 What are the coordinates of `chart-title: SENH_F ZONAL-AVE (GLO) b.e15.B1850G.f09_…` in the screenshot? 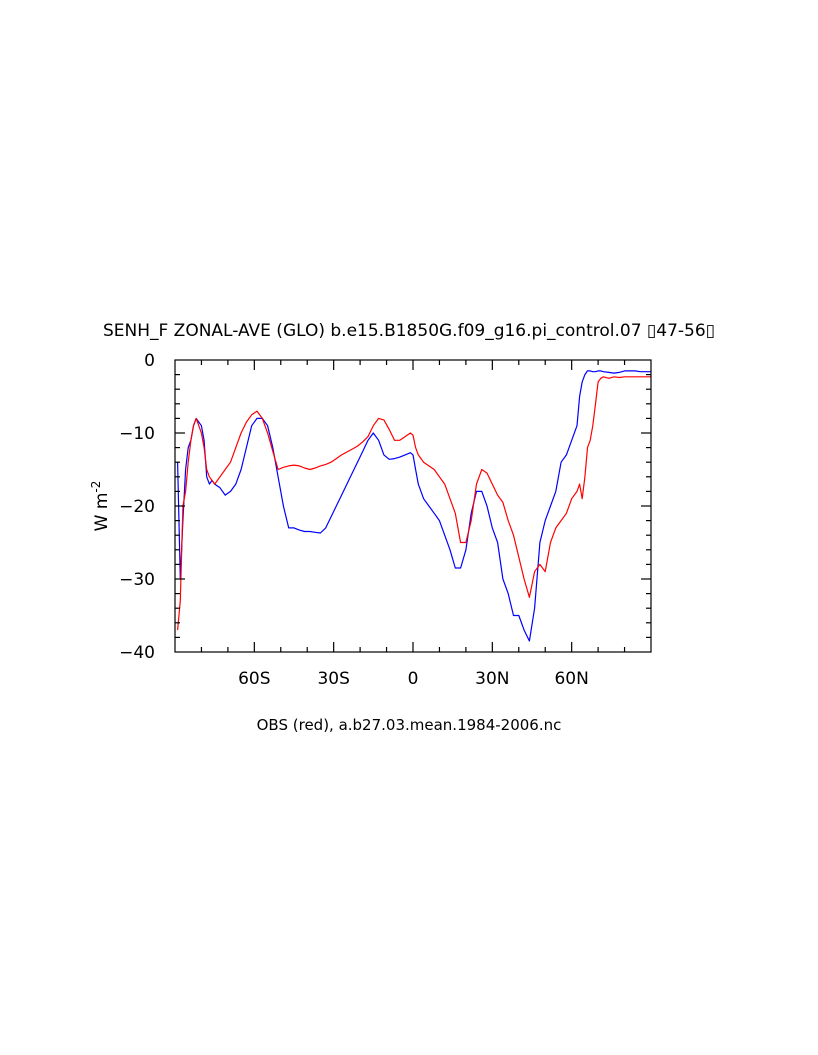 It's located at (409, 331).